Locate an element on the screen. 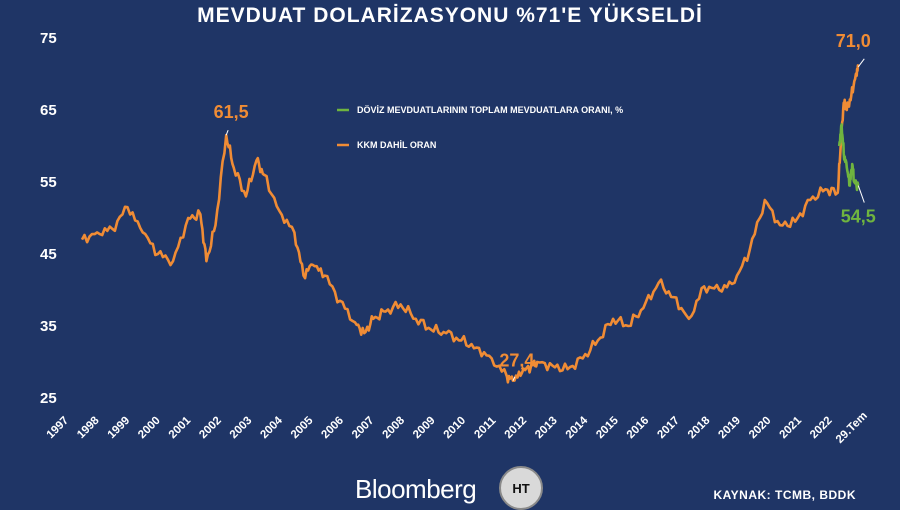 The width and height of the screenshot is (900, 510). x-tick-label-25: 2022 is located at coordinates (821, 428).